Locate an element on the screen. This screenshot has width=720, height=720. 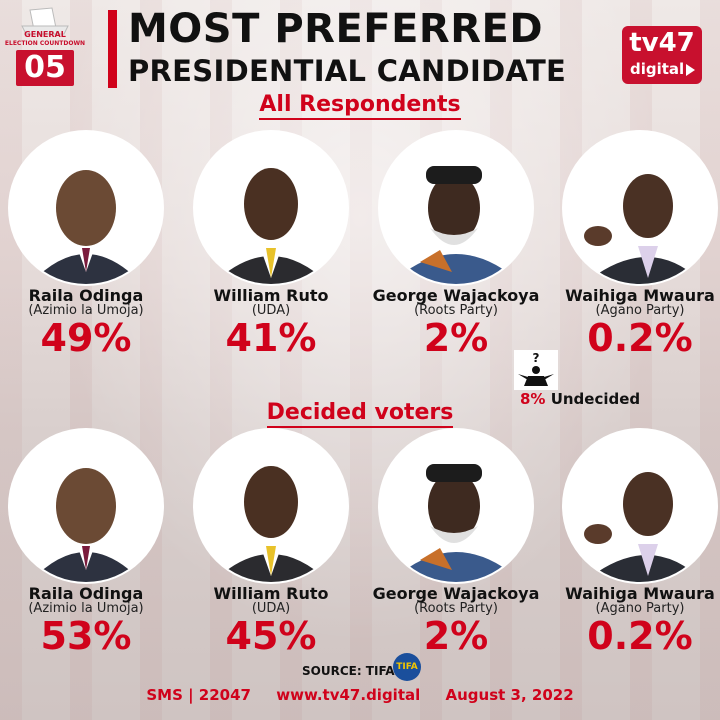
candidate-card: Raila Odinga (Azimio la Umoja) 49% is located at coordinates (88, 245).